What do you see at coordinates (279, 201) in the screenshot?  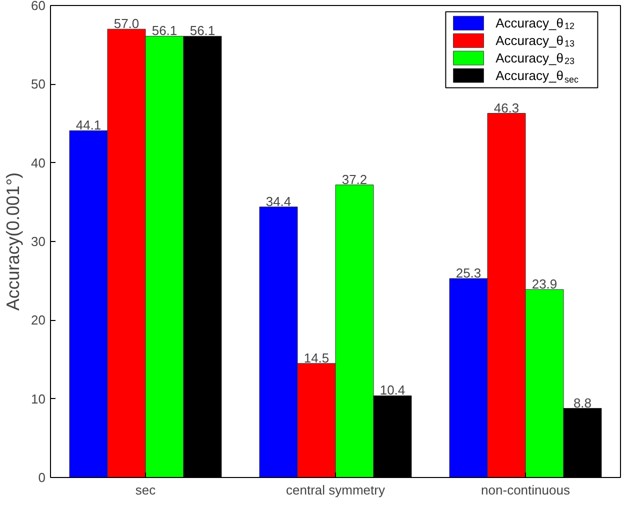 I see `data-label: 34.4` at bounding box center [279, 201].